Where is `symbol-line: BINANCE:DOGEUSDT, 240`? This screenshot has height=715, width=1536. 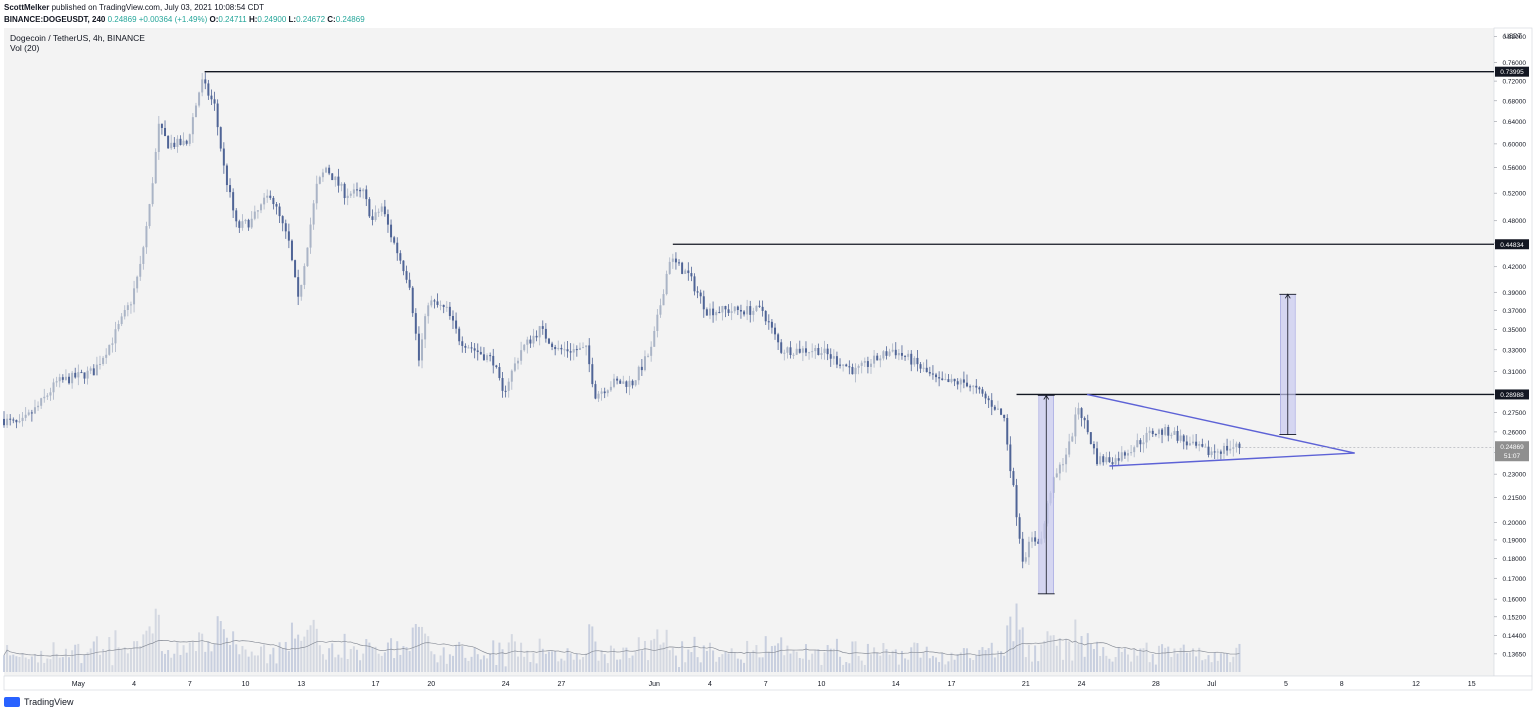
symbol-line: BINANCE:DOGEUSDT, 240 is located at coordinates (55, 19).